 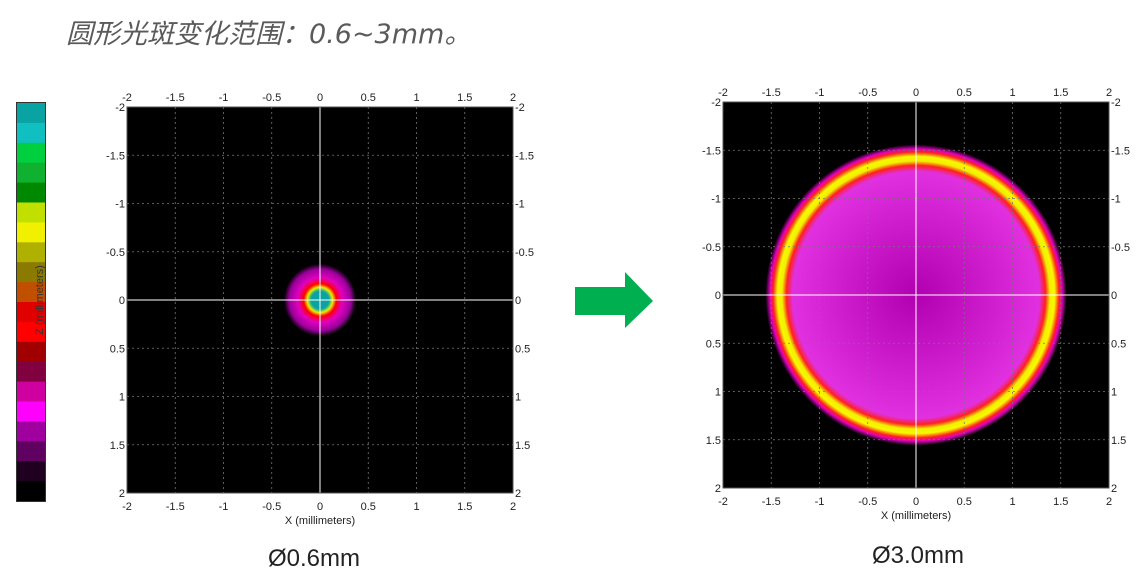 What do you see at coordinates (314, 558) in the screenshot?
I see `caption-small-spot: Ø0.6mm` at bounding box center [314, 558].